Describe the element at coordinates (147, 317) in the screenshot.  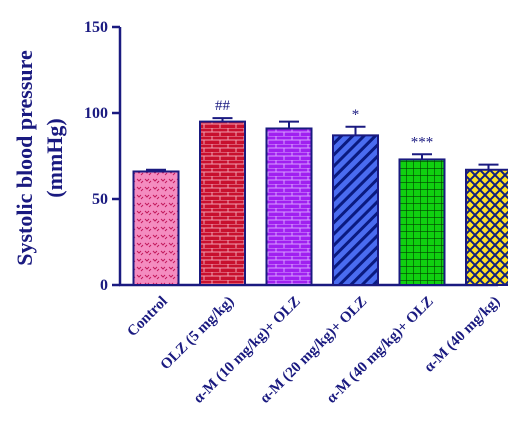
I see `x-category-label: Control` at that location.